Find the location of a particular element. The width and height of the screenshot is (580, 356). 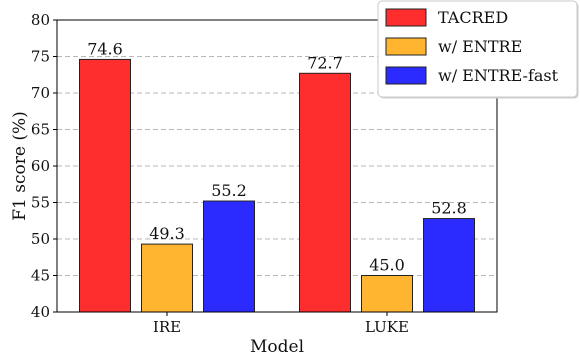

data-label: 74.6 is located at coordinates (105, 48).